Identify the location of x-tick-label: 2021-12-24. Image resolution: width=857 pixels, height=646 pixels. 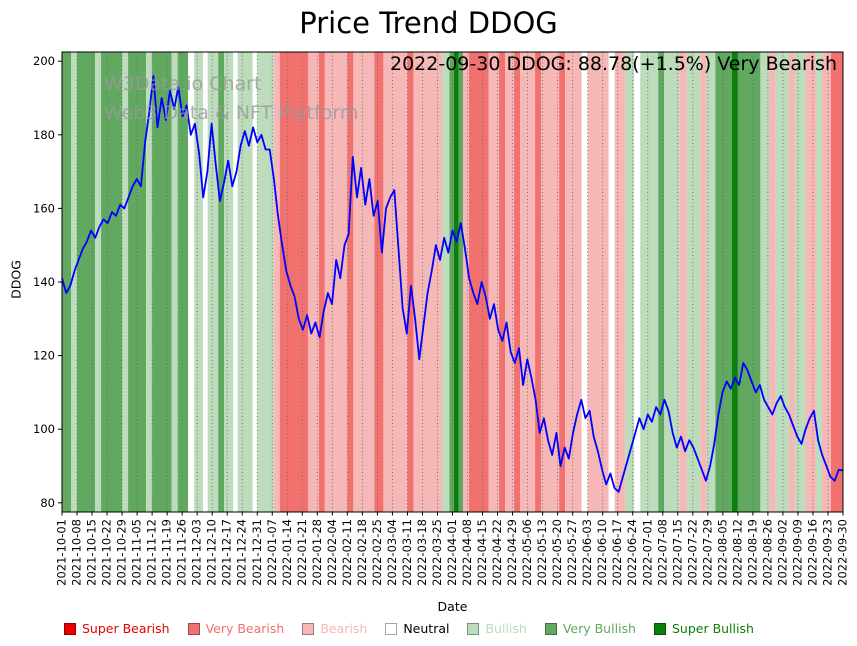
(242, 552).